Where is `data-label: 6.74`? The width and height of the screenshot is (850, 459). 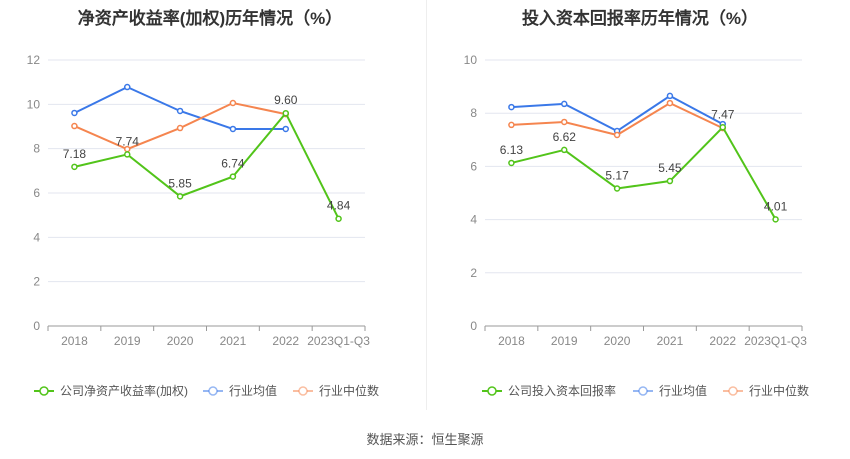 data-label: 6.74 is located at coordinates (233, 164).